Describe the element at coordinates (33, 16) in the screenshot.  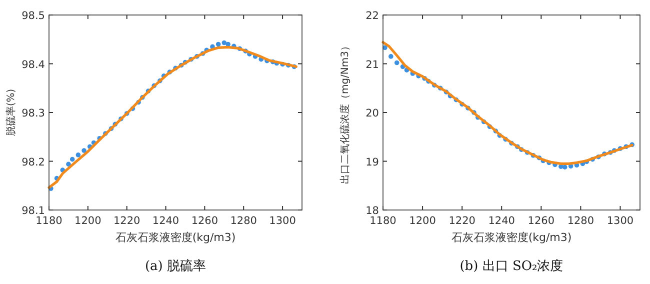
I see `y-tick-label: 98.5` at that location.